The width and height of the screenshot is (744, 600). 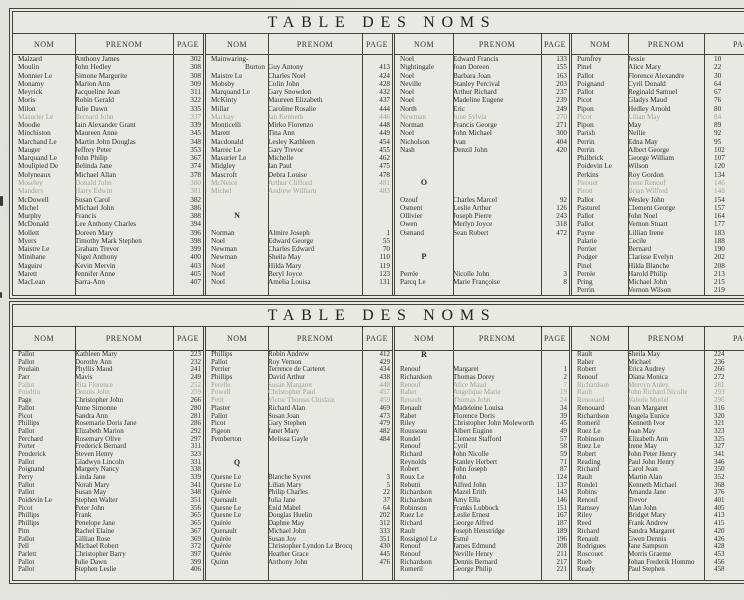 I want to click on table-row: Rault John Richard Nicolle 293, so click(x=658, y=393).